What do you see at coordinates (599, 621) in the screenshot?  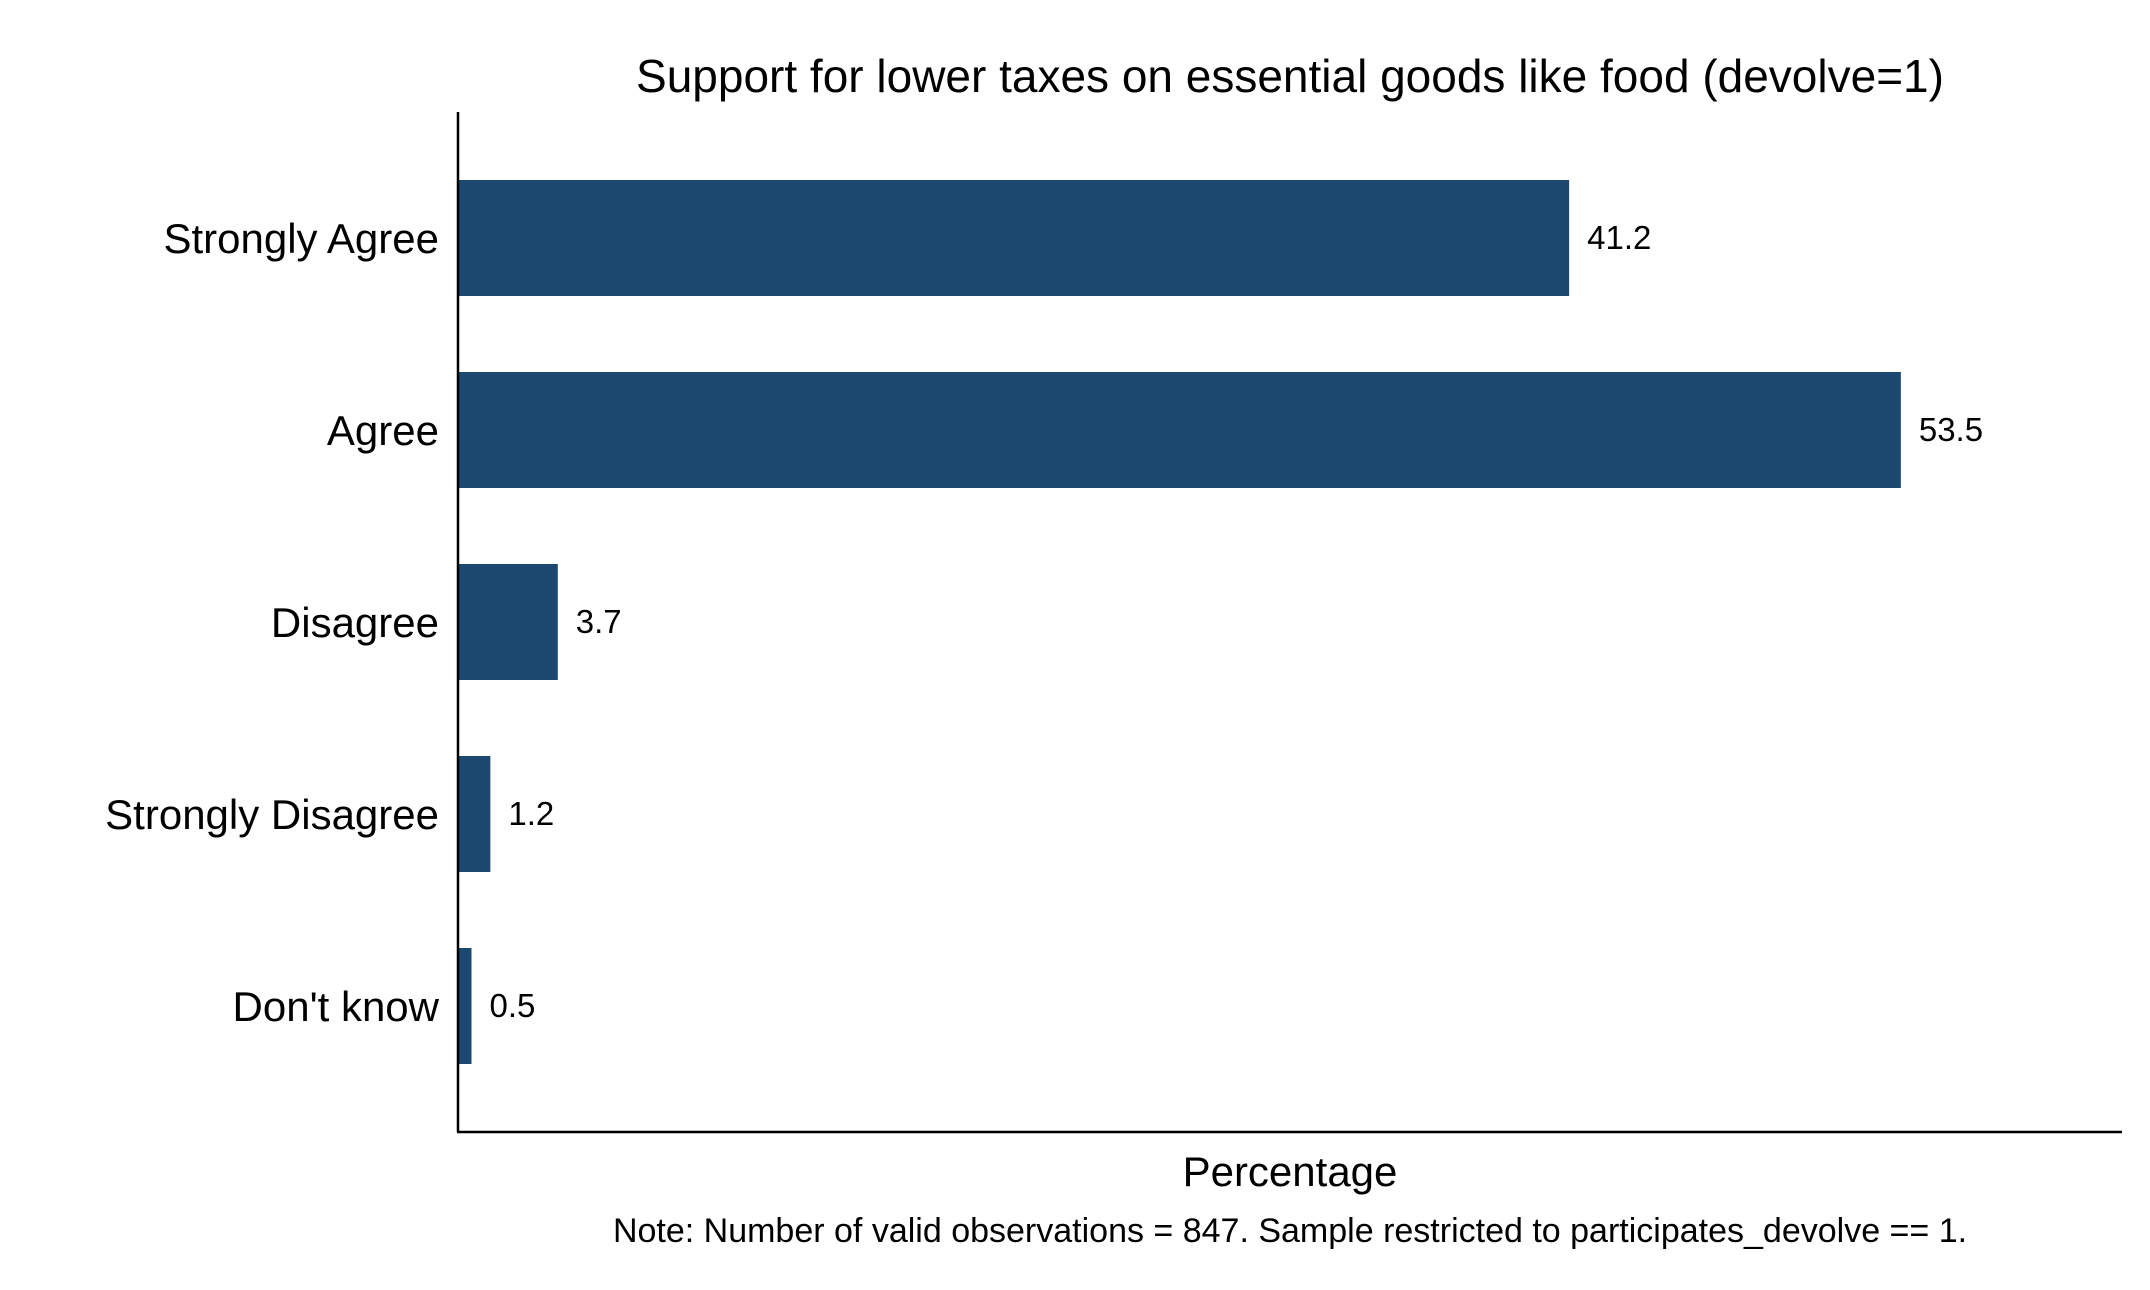 I see `data-label-2: 3.7` at bounding box center [599, 621].